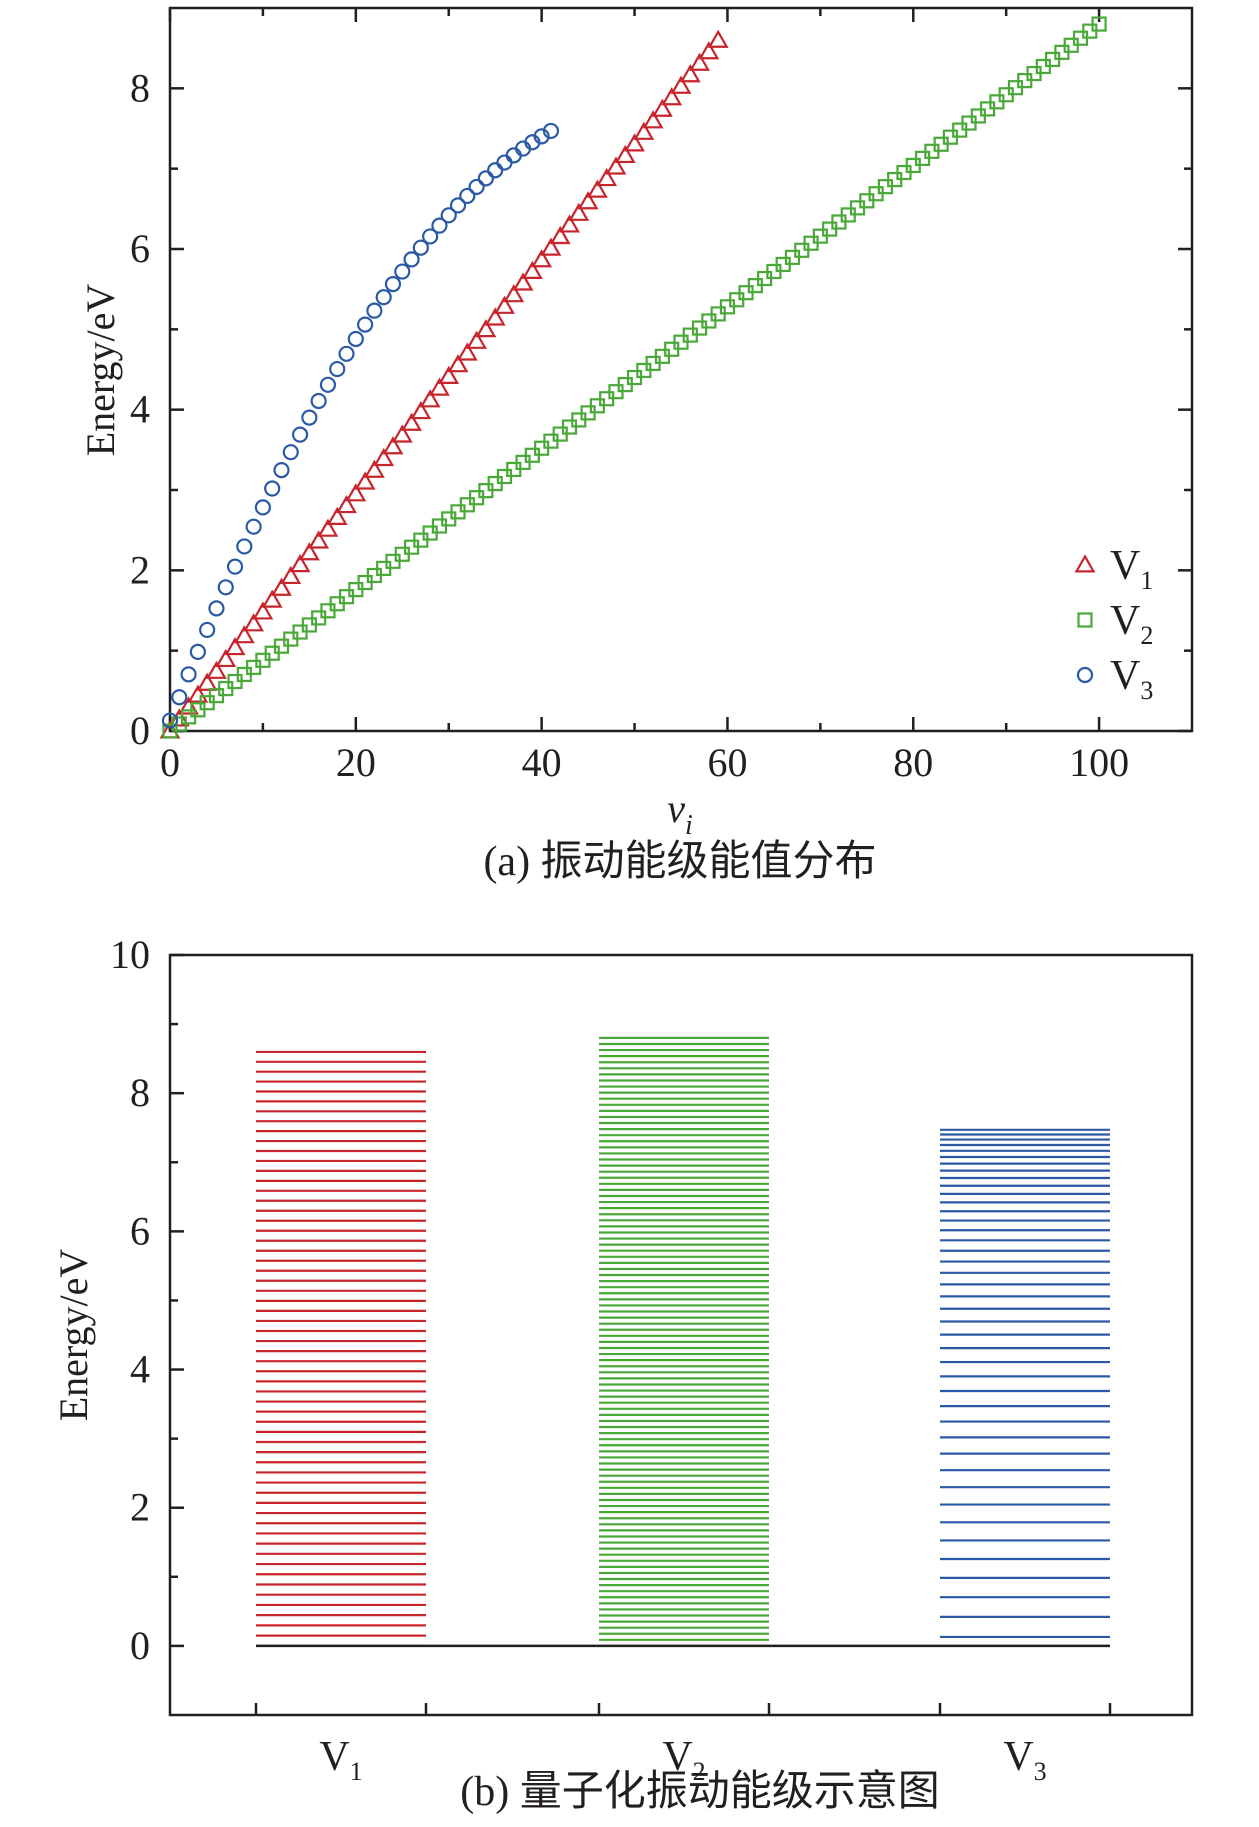 The width and height of the screenshot is (1259, 1827). Describe the element at coordinates (140, 1092) in the screenshot. I see `panel-b-y-tick-label: 8` at that location.